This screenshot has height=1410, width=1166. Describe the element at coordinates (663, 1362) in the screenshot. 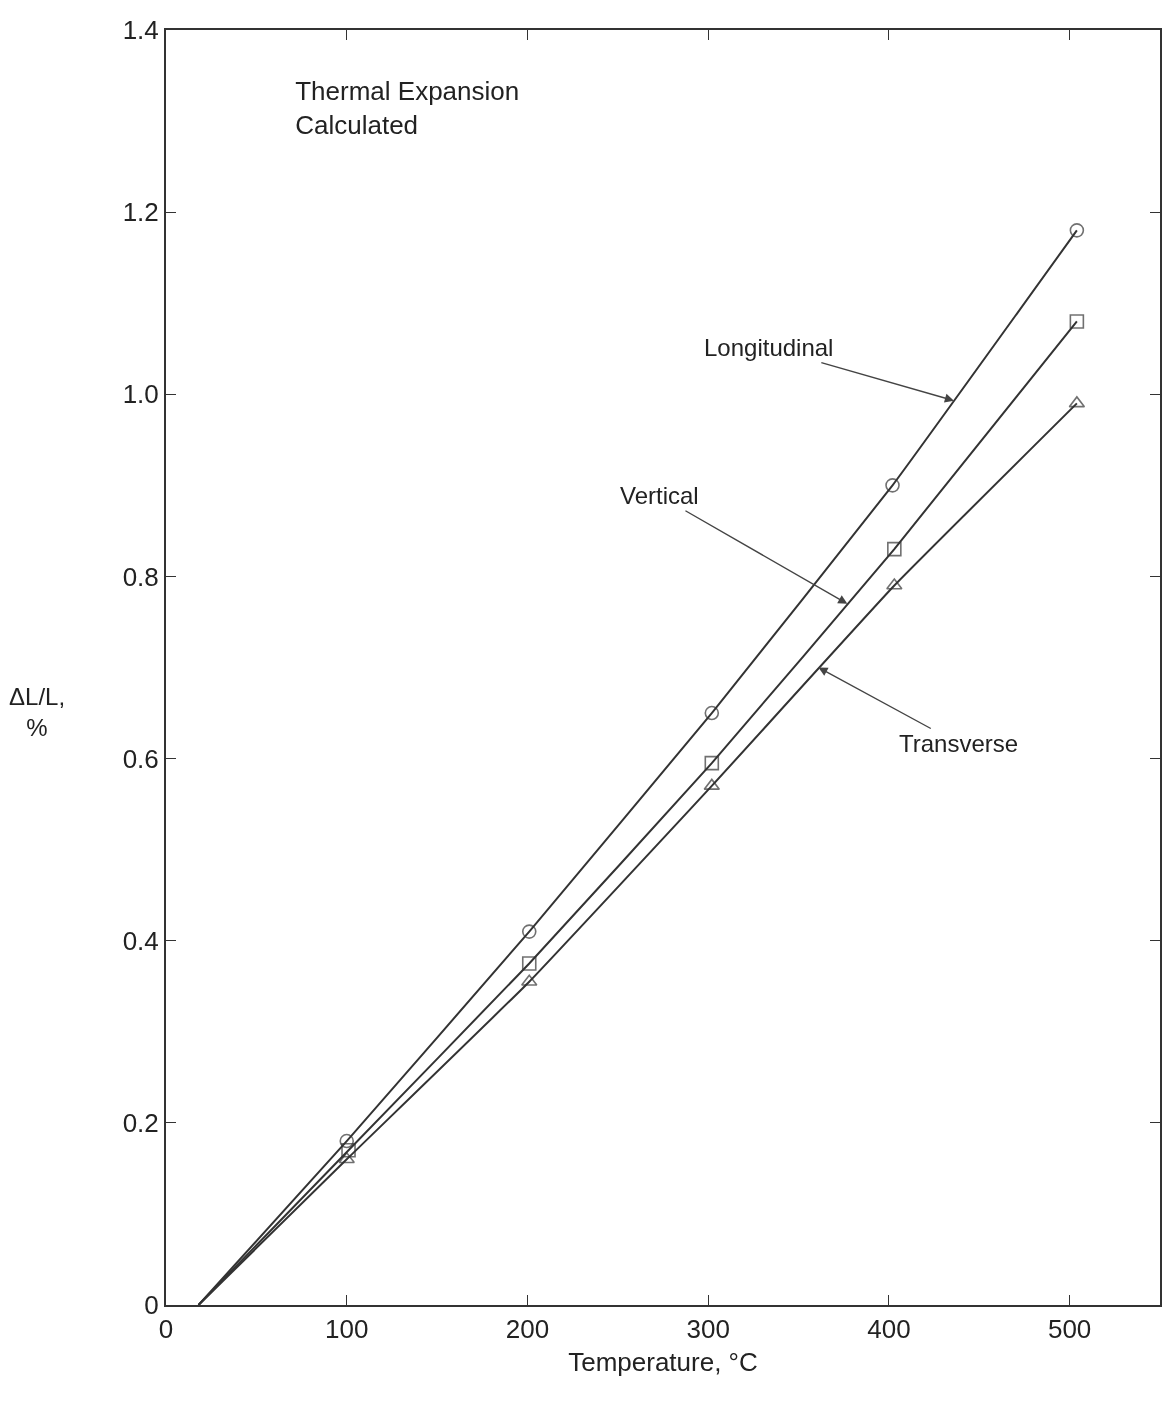

I see `x-axis-title: Temperature, °C` at that location.